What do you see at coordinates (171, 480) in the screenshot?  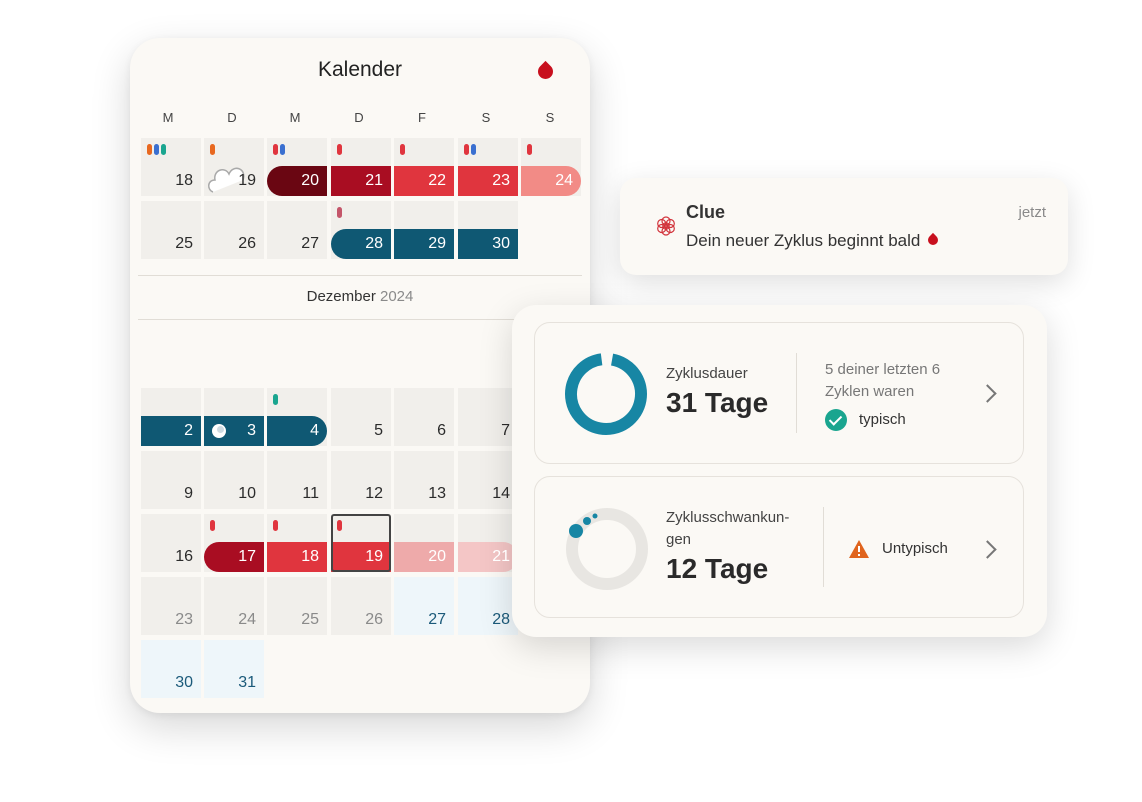 I see `calendar-day: 9` at bounding box center [171, 480].